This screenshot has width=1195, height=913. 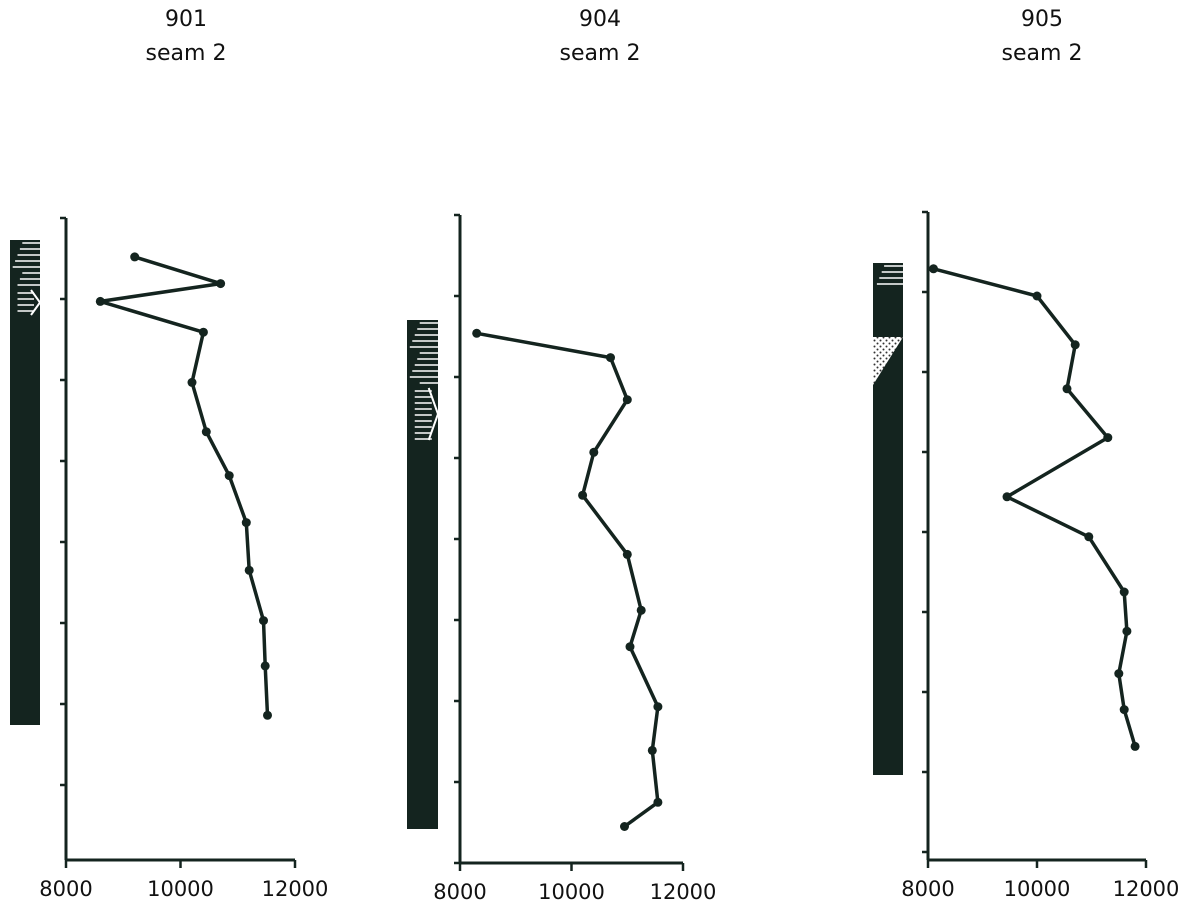 I want to click on panel-title: 901, so click(x=186, y=19).